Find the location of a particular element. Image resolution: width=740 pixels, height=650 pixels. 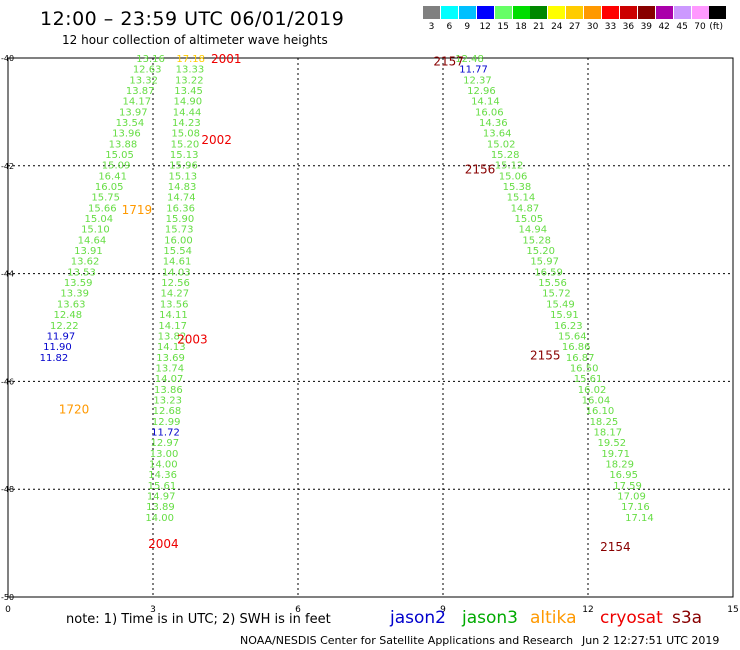

color-scale-label: 6 is located at coordinates (449, 27).